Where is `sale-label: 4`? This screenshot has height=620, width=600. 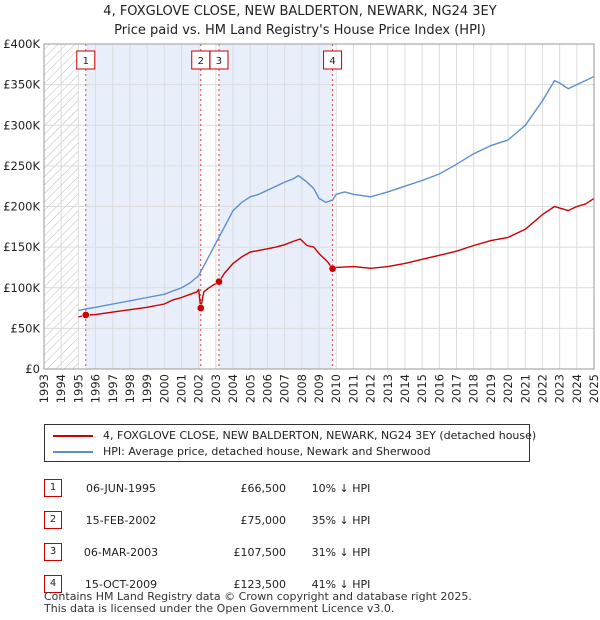 sale-label: 4 is located at coordinates (332, 61).